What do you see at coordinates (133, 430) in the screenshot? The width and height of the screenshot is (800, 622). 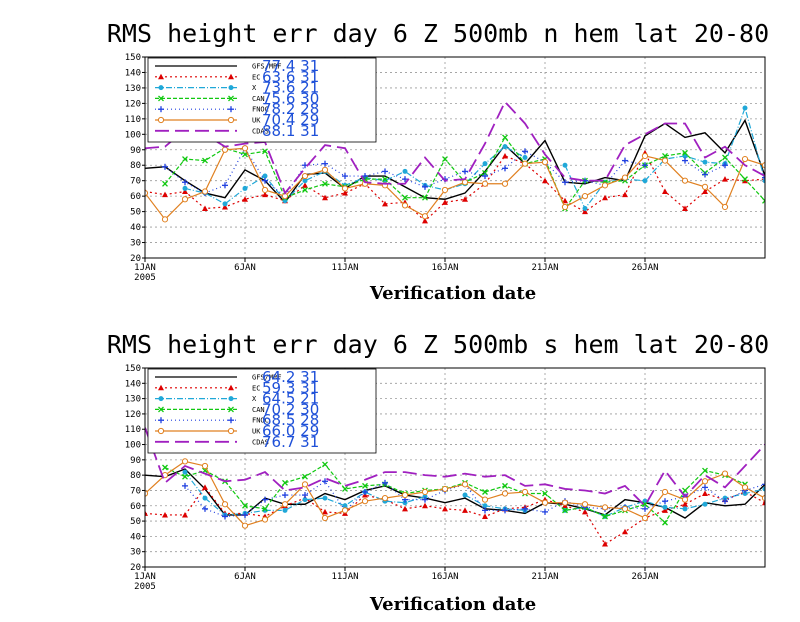 I see `y-tick-label: 110` at bounding box center [133, 430].